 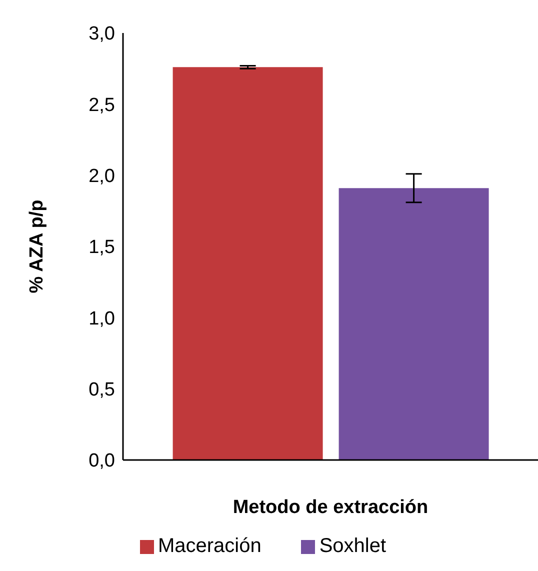 What do you see at coordinates (101, 247) in the screenshot?
I see `y-tick-label: 1,5` at bounding box center [101, 247].